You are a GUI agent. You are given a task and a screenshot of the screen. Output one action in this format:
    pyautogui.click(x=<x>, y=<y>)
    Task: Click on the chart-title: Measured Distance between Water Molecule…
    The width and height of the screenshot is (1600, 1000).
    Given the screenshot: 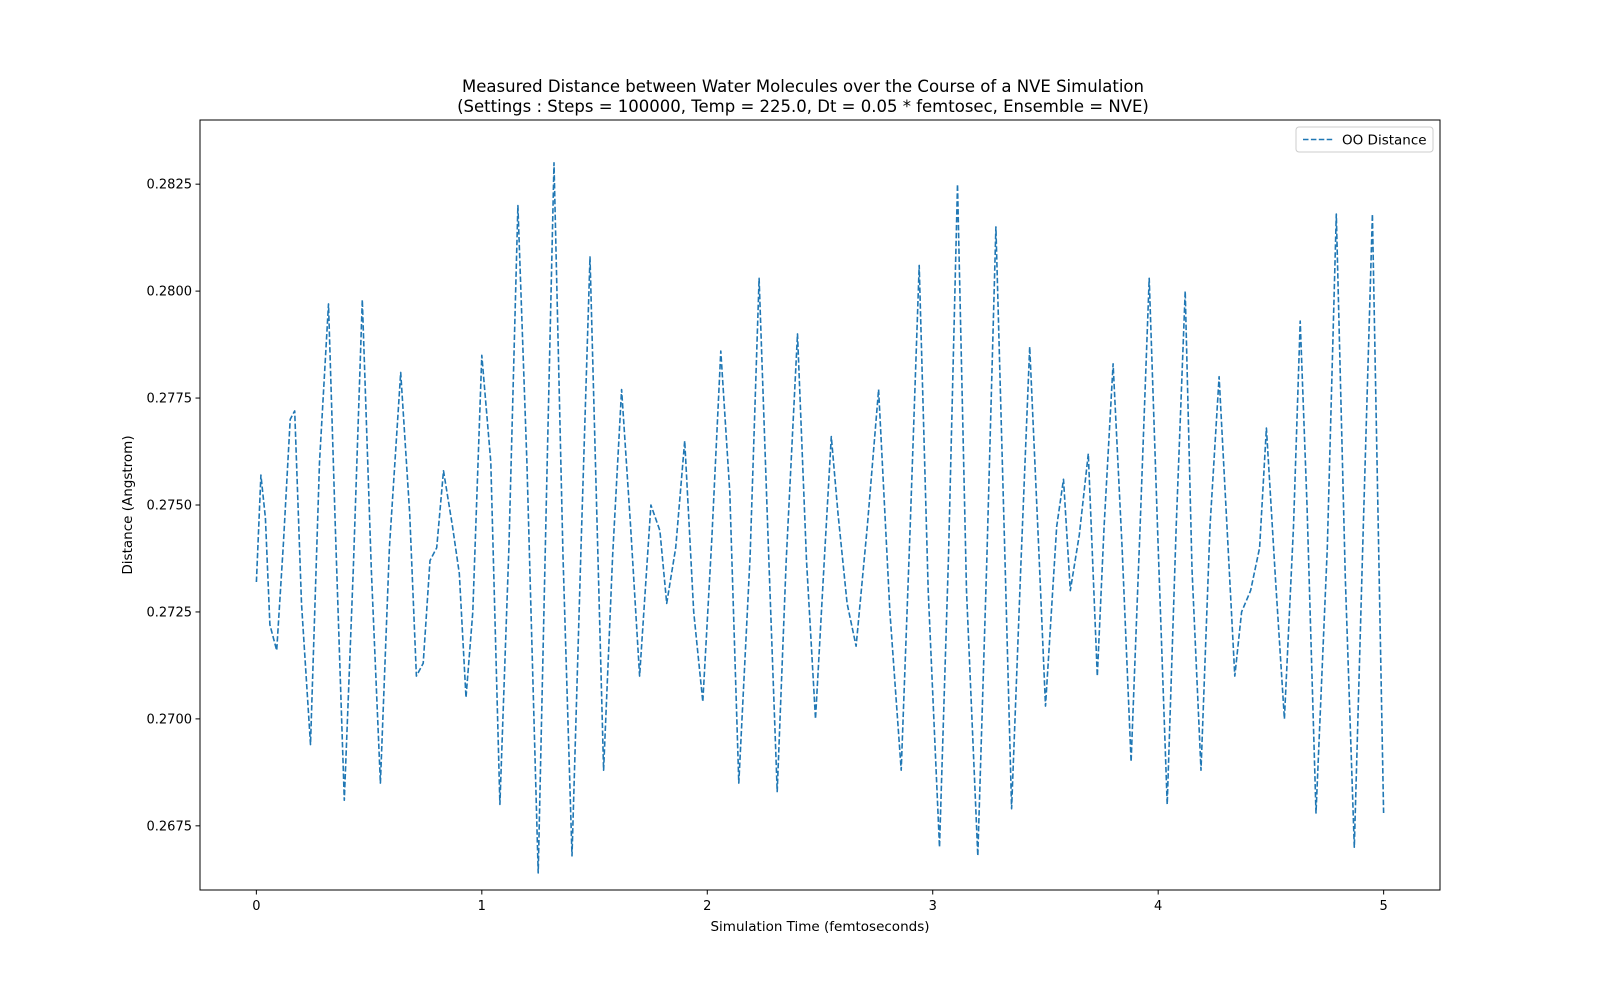 What is the action you would take?
    pyautogui.click(x=803, y=86)
    